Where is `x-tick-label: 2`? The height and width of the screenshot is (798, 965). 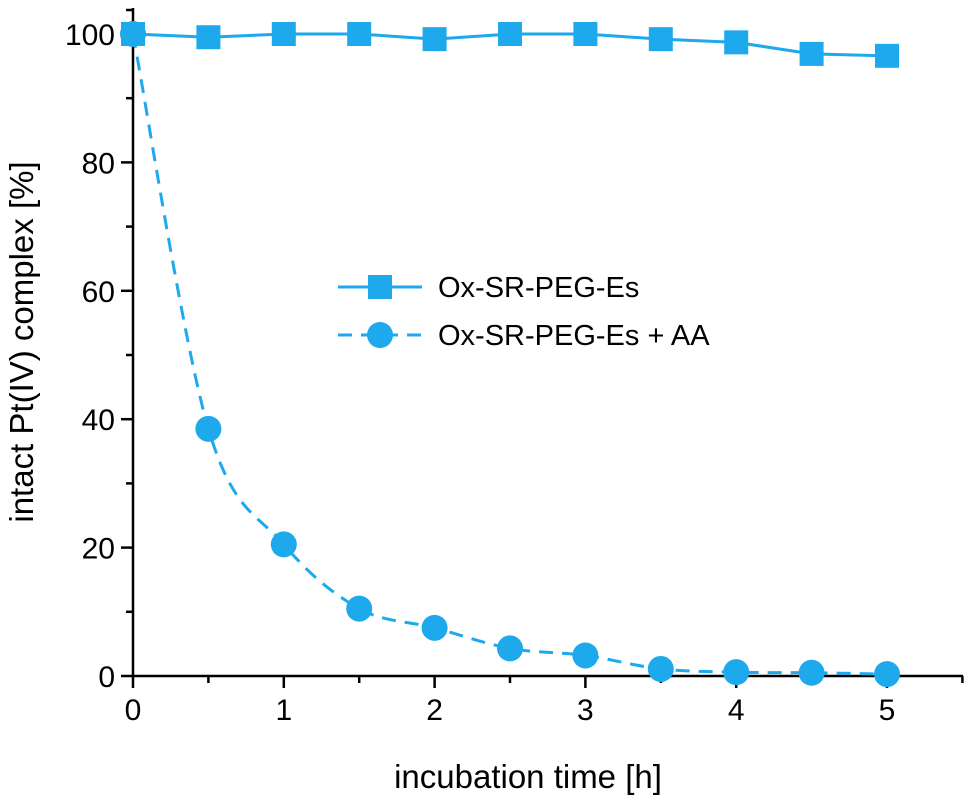 x-tick-label: 2 is located at coordinates (434, 710).